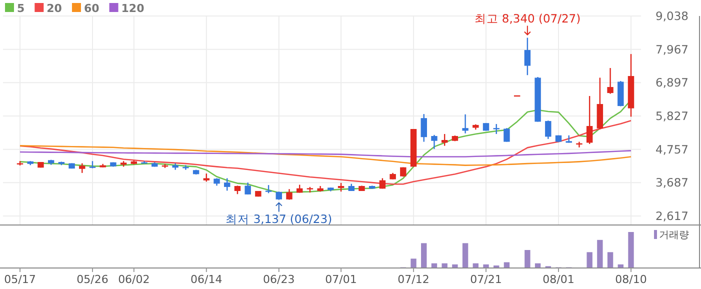  What do you see at coordinates (671, 235) in the screenshot?
I see `legend: 거래량` at bounding box center [671, 235].